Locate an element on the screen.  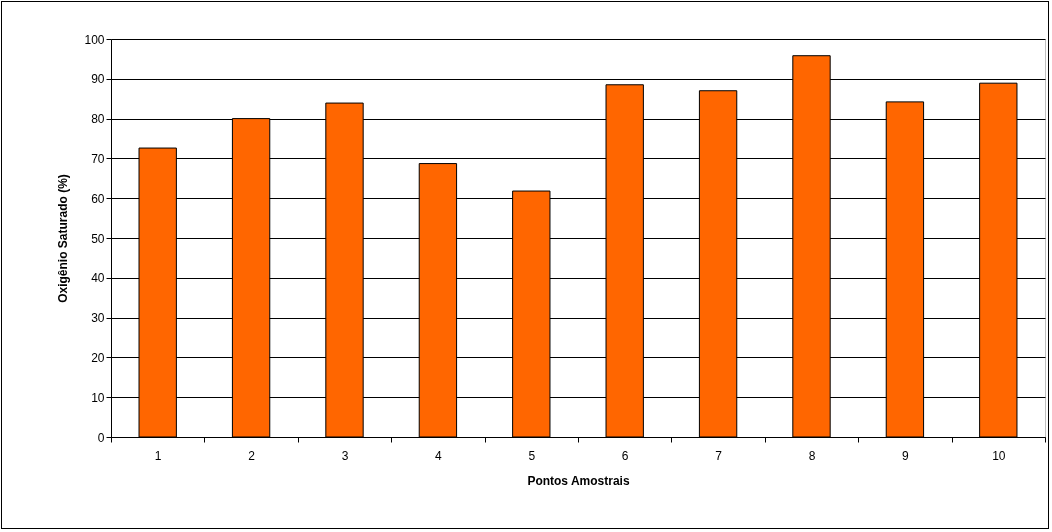
y-tick-label: 10 is located at coordinates (98, 397).